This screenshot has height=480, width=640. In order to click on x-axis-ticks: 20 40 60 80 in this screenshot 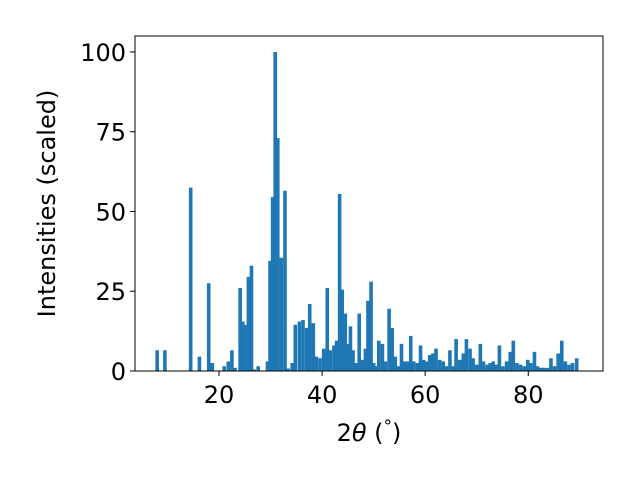, I will do `click(374, 390)`.